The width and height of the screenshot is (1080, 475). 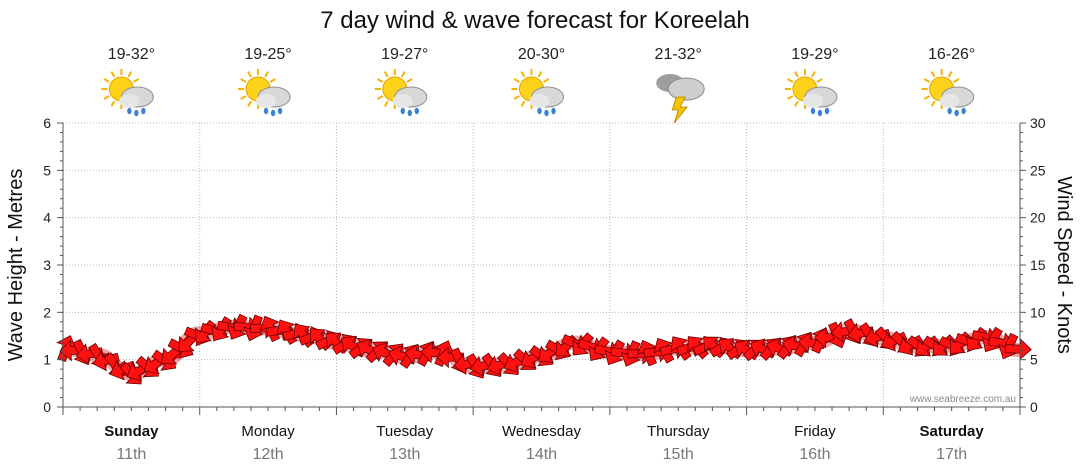 What do you see at coordinates (680, 110) in the screenshot?
I see `lightning-bolt` at bounding box center [680, 110].